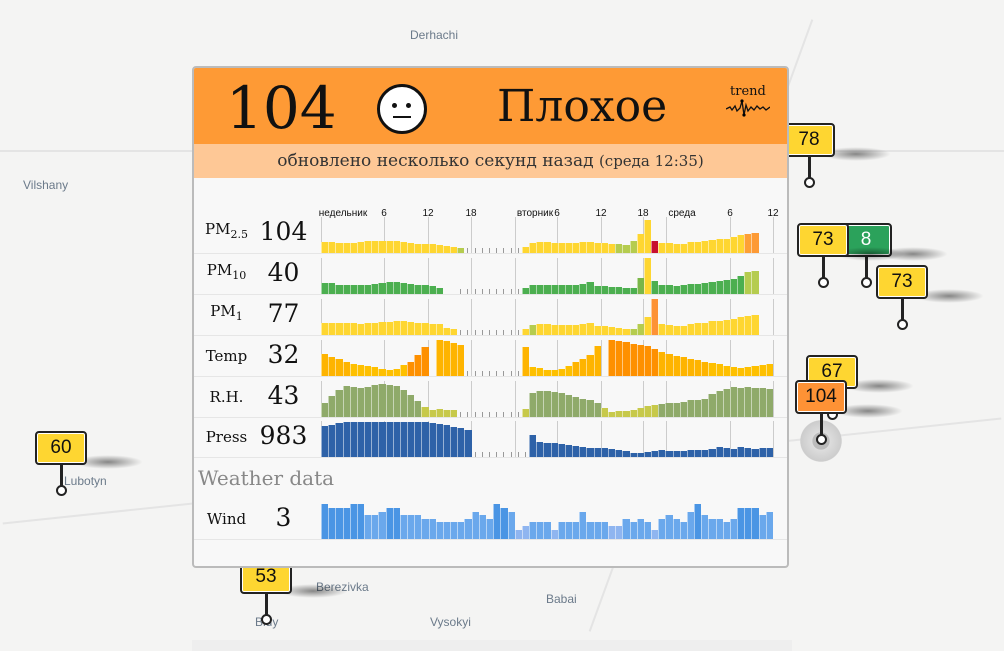  I want to click on place-label: Derhachi, so click(434, 35).